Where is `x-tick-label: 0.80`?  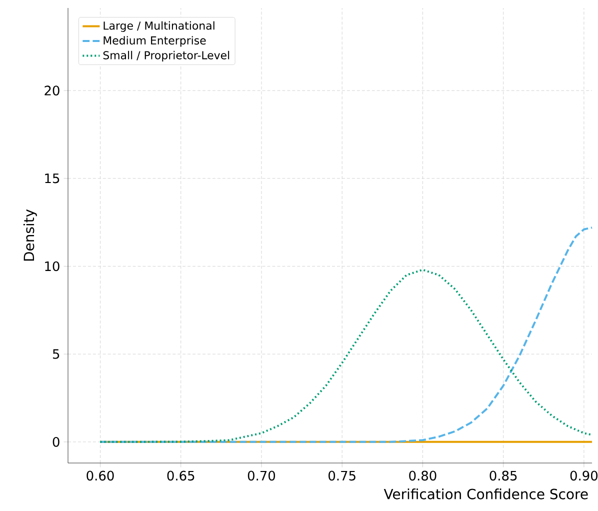
x-tick-label: 0.80 is located at coordinates (422, 475).